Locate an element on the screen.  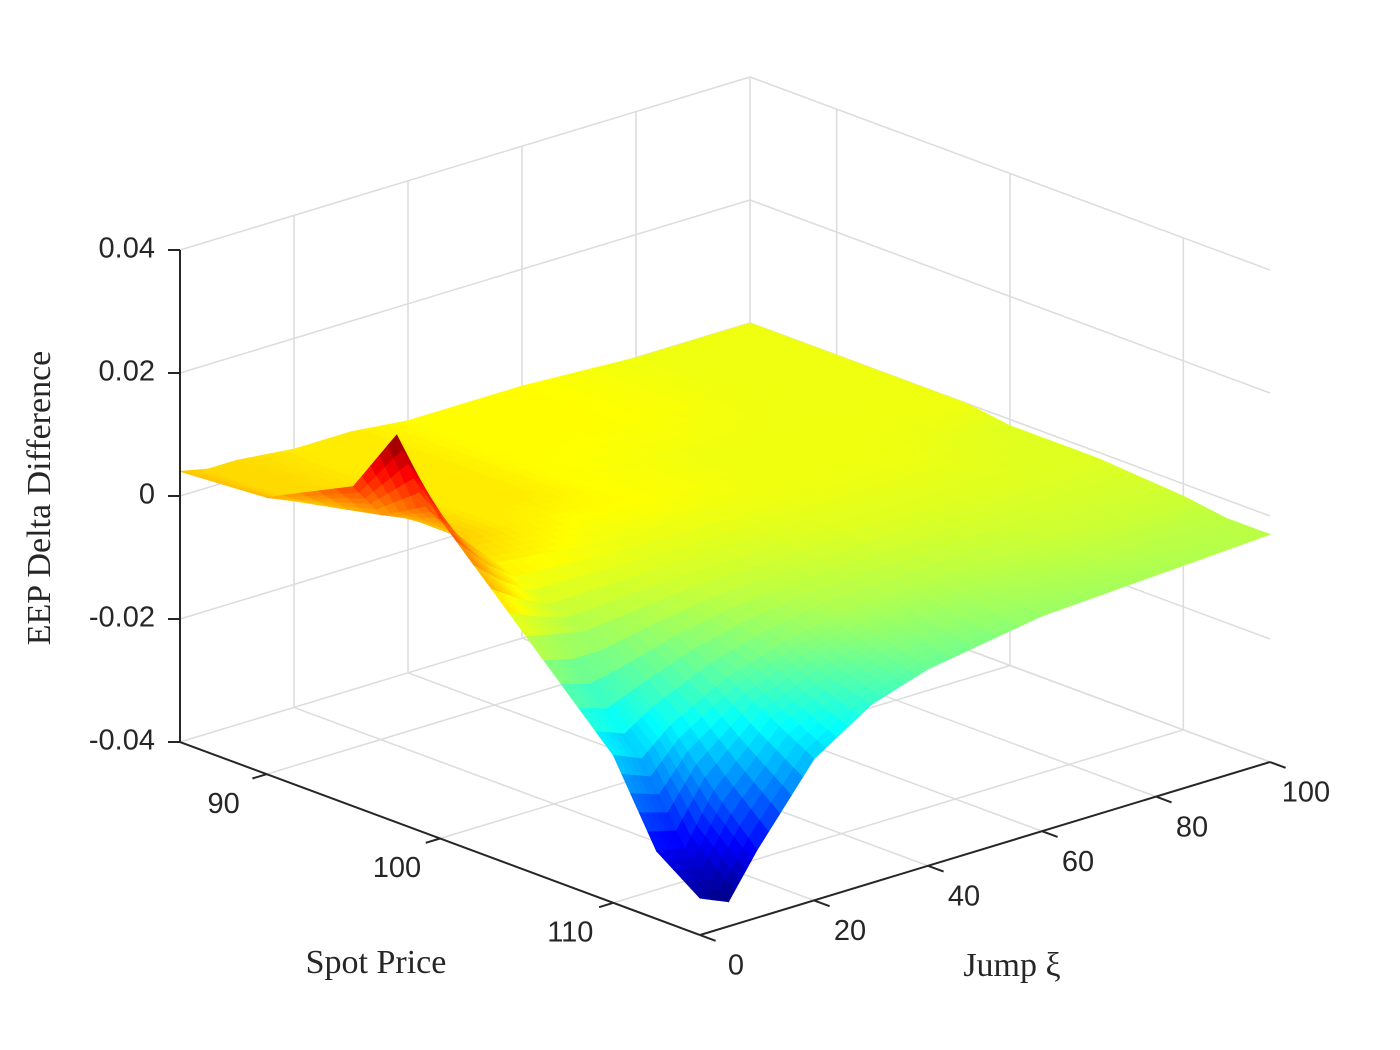
z-tick-label: 0.02 is located at coordinates (127, 372).